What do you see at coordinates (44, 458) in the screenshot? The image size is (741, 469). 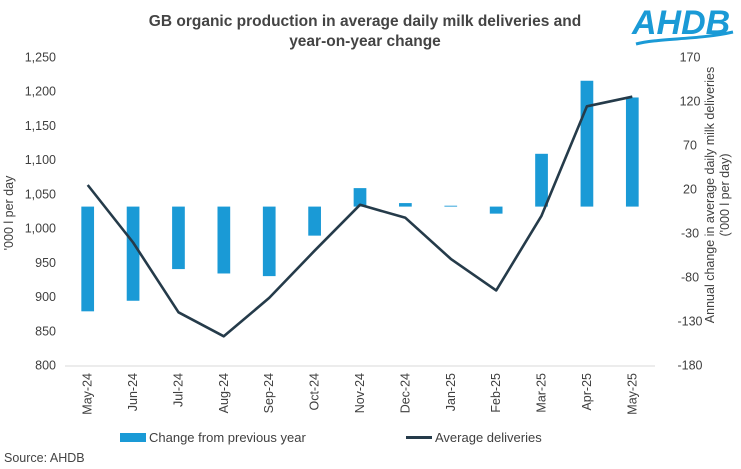 I see `source-note: Source: AHDB` at bounding box center [44, 458].